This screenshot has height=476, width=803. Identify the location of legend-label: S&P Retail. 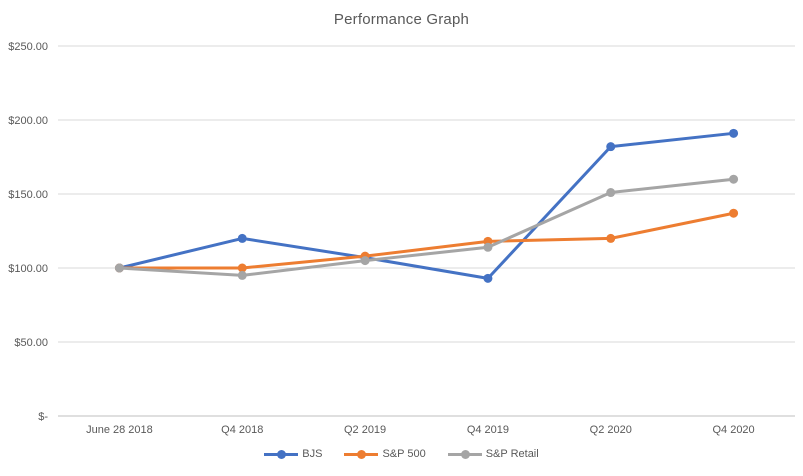
(512, 454).